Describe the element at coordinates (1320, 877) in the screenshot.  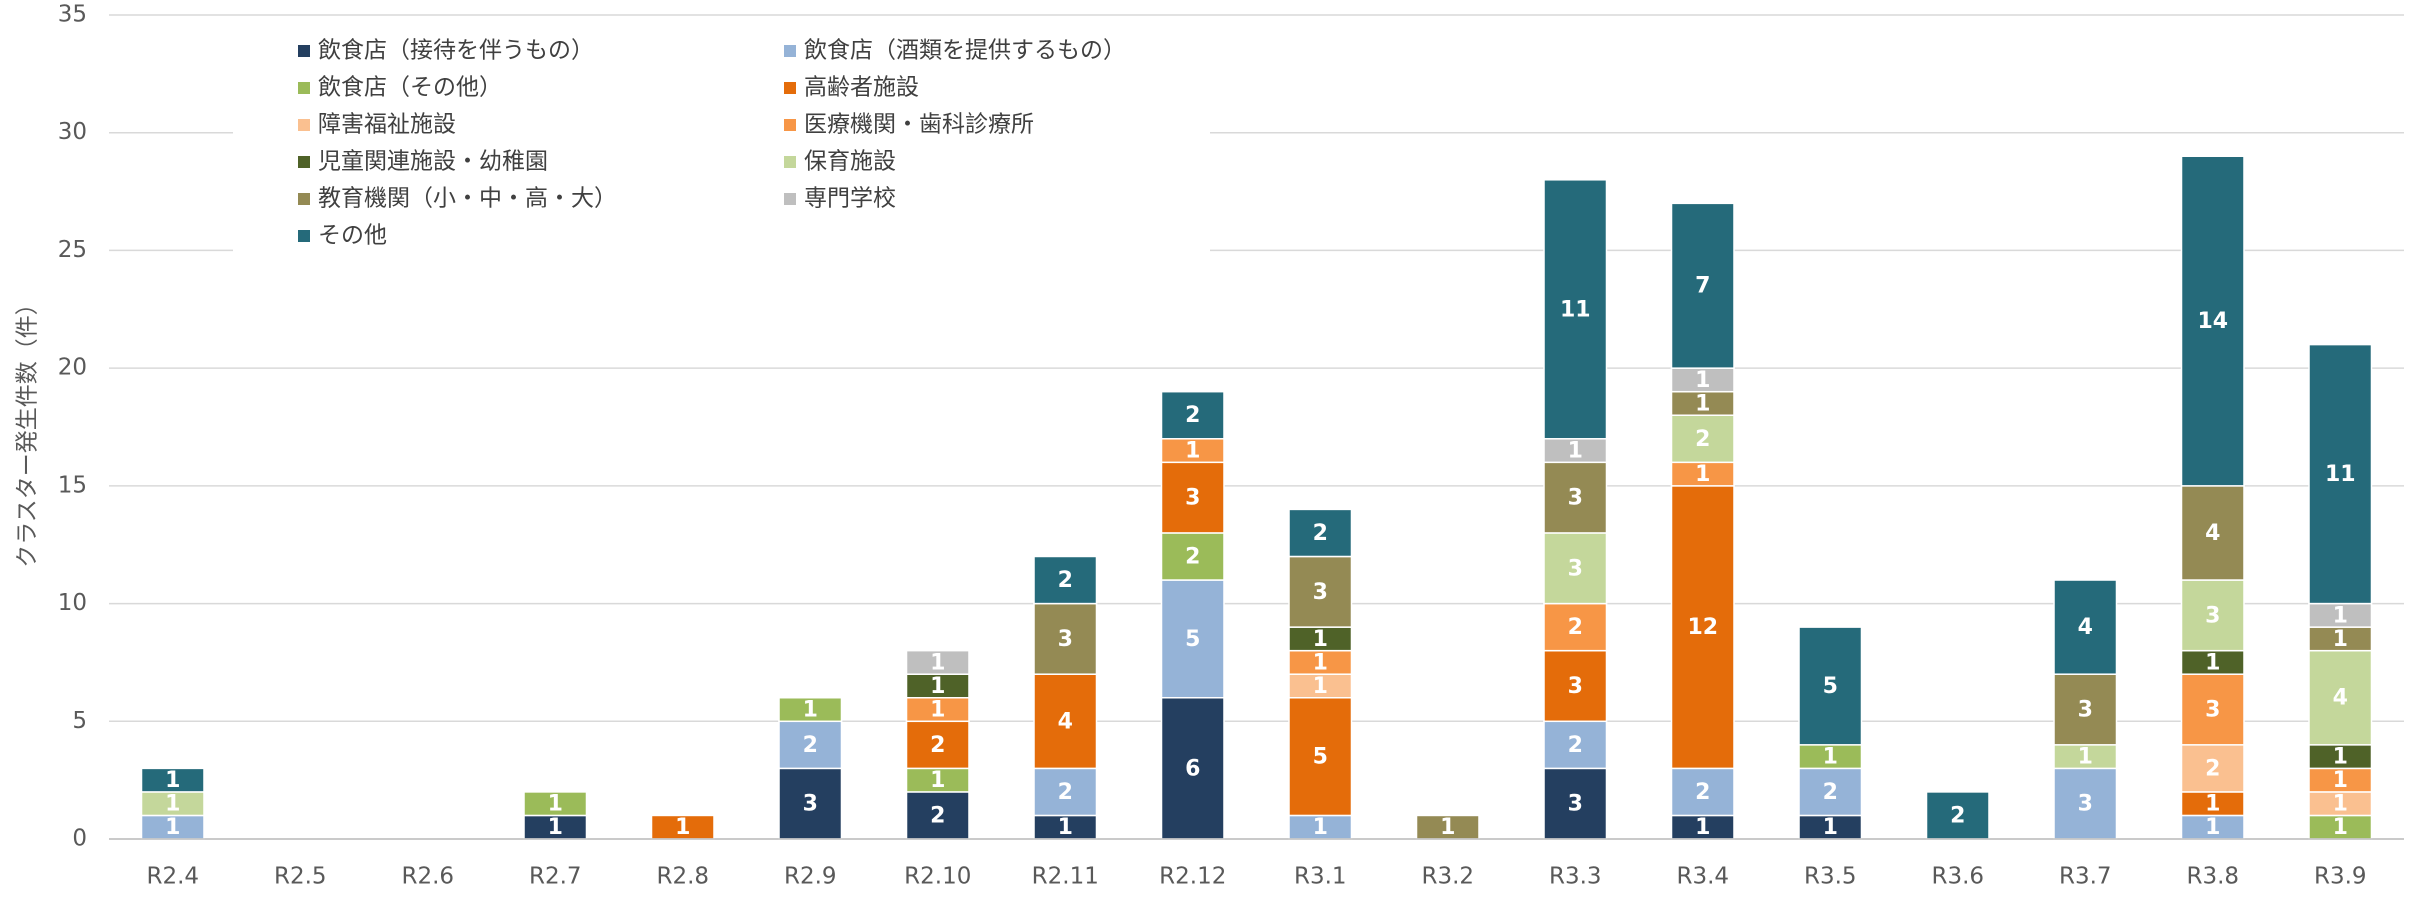
I see `x-tick-label: R3.1` at that location.